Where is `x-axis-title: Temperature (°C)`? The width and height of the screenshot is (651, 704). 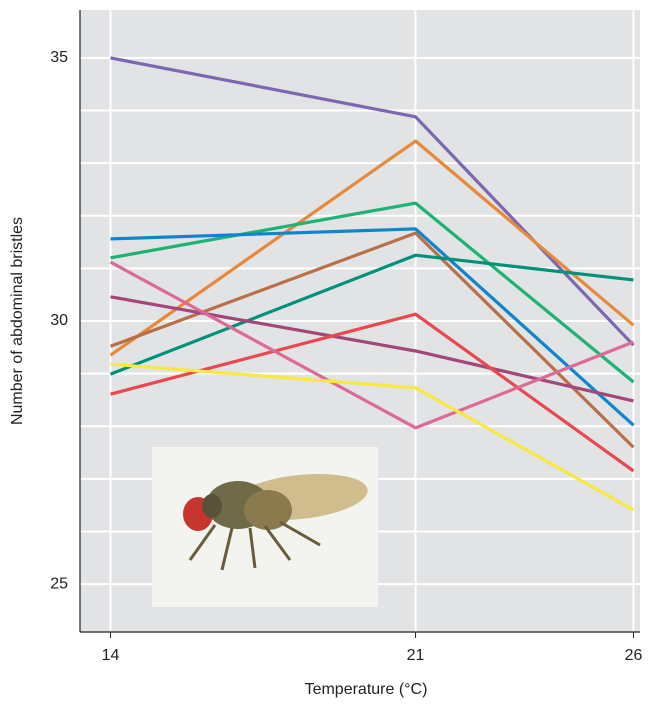 x-axis-title: Temperature (°C) is located at coordinates (366, 689).